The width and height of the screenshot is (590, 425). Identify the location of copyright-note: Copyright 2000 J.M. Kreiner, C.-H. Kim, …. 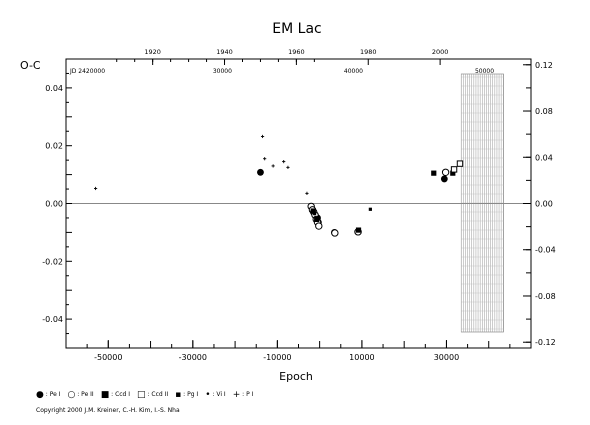
(108, 410).